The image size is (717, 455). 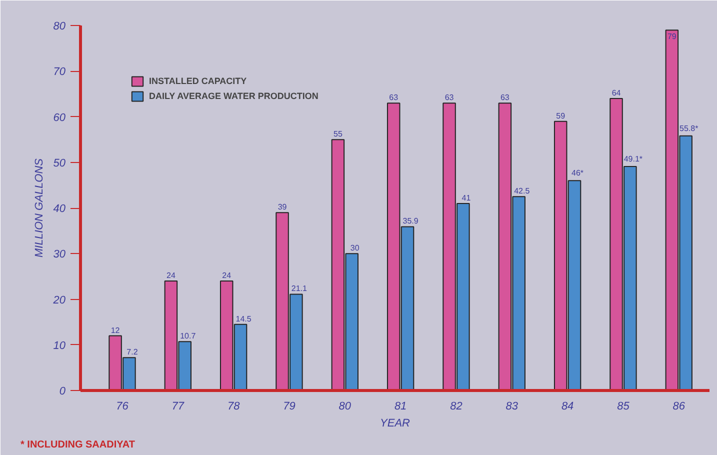 What do you see at coordinates (672, 37) in the screenshot?
I see `data-label: 79` at bounding box center [672, 37].